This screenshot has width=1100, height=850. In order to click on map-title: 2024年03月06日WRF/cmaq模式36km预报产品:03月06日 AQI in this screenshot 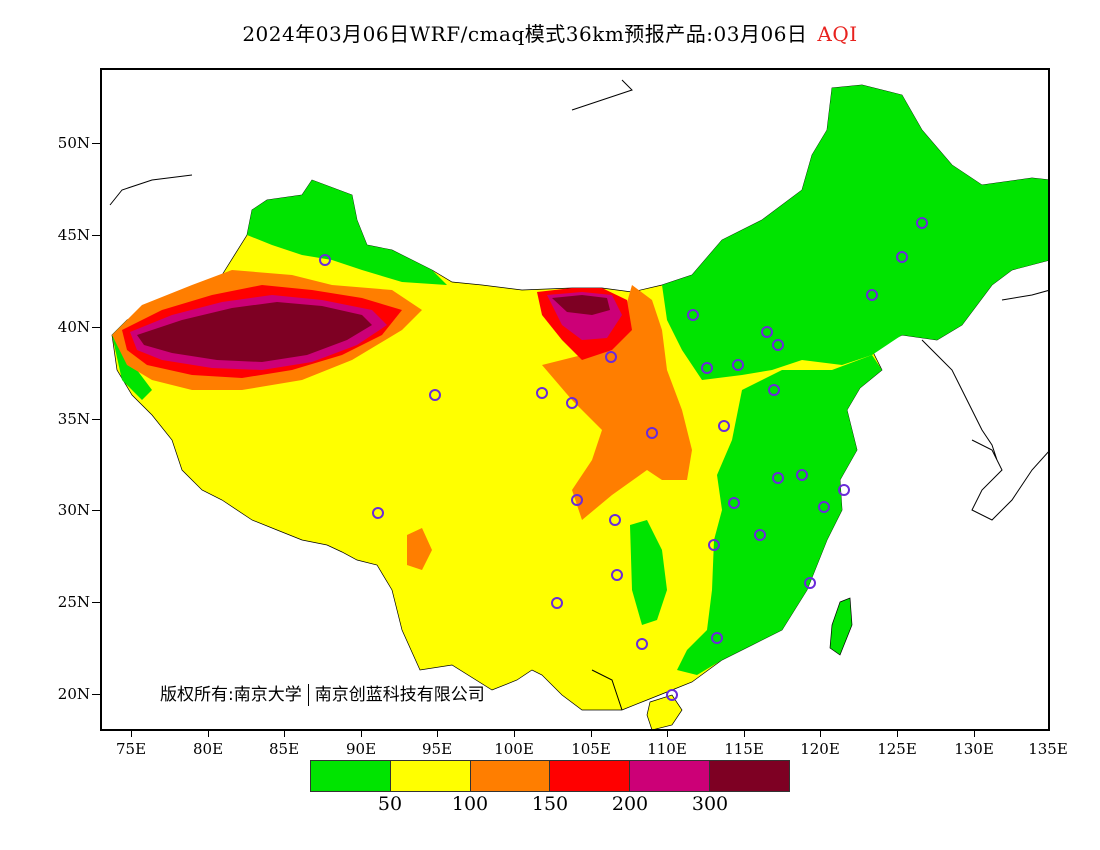, I will do `click(550, 32)`.